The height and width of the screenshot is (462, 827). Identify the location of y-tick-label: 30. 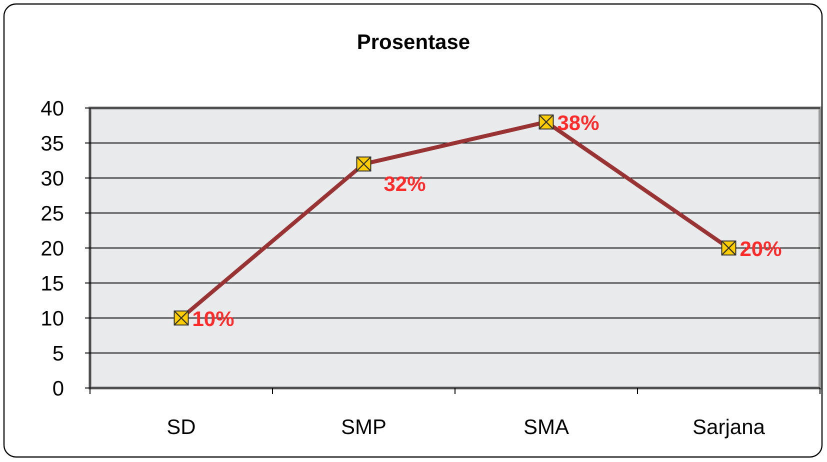
(52, 178).